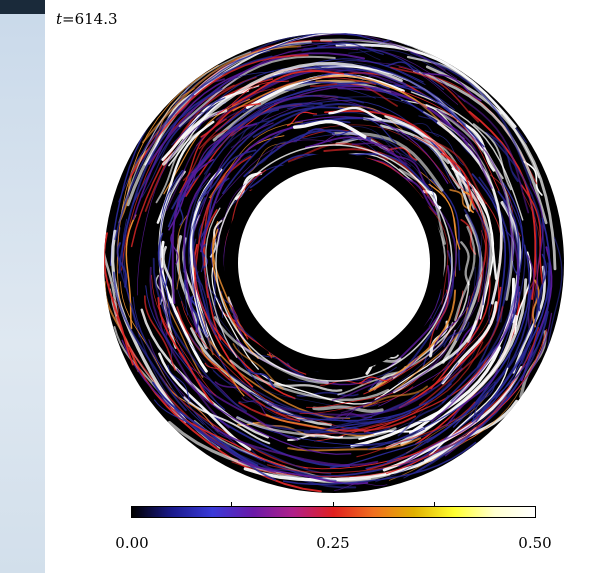 The image size is (602, 573). What do you see at coordinates (22, 7) in the screenshot?
I see `left-strip-dark-corner` at bounding box center [22, 7].